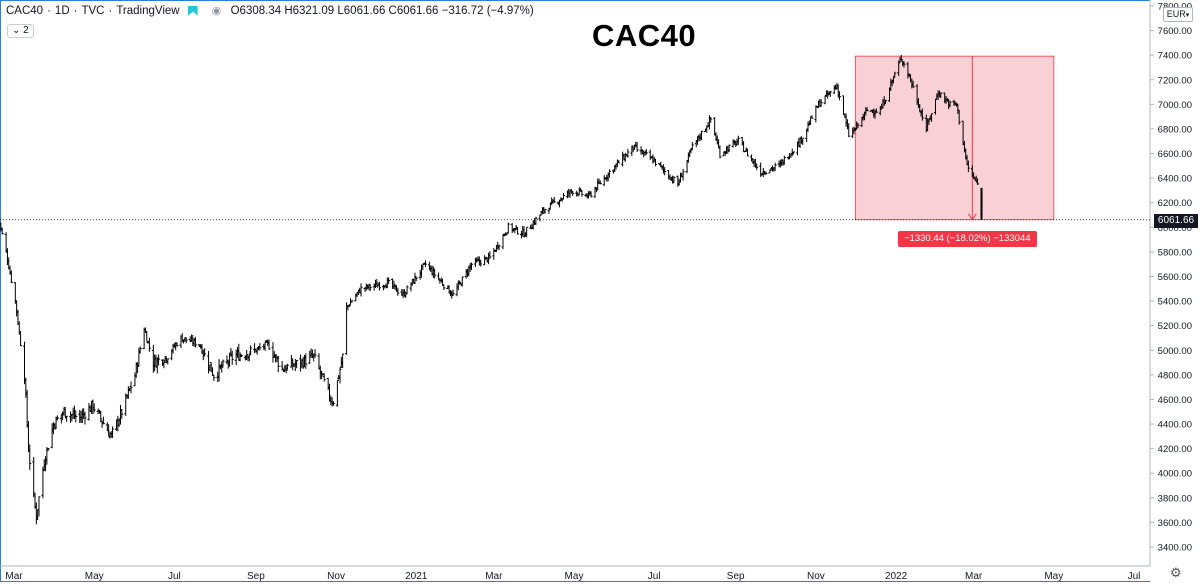  I want to click on header-sep-1: ·, so click(49, 11).